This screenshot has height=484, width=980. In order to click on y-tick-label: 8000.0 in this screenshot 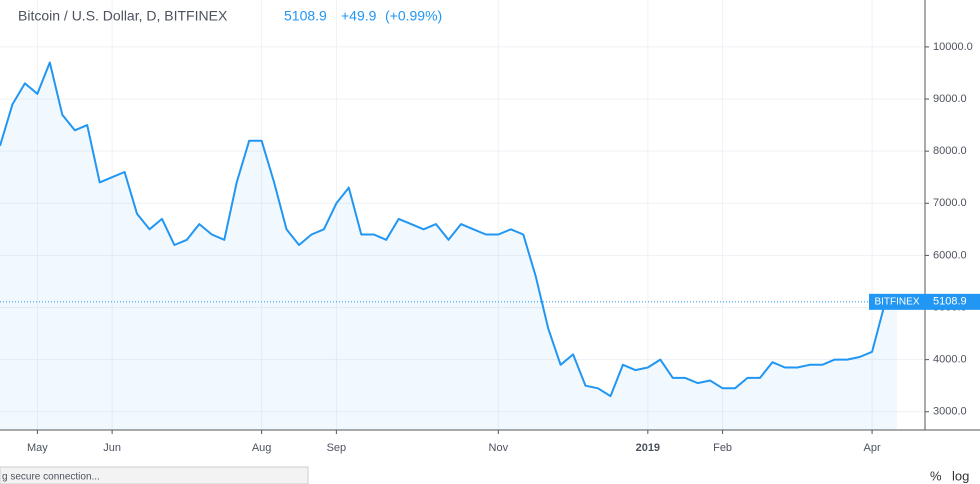, I will do `click(950, 151)`.